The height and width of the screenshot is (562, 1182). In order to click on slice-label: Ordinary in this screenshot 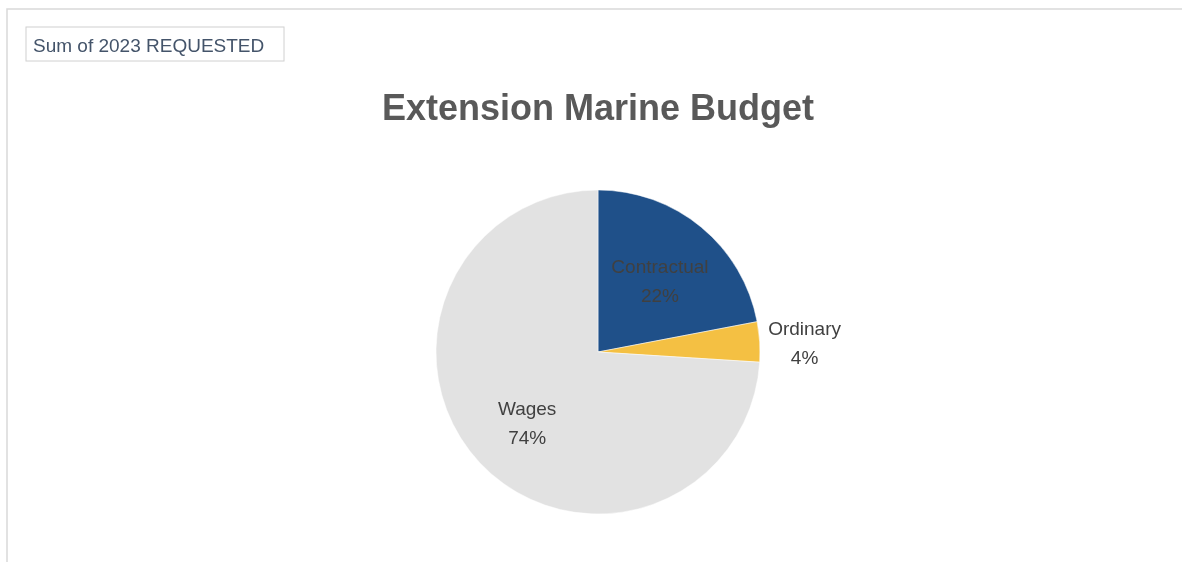, I will do `click(805, 328)`.